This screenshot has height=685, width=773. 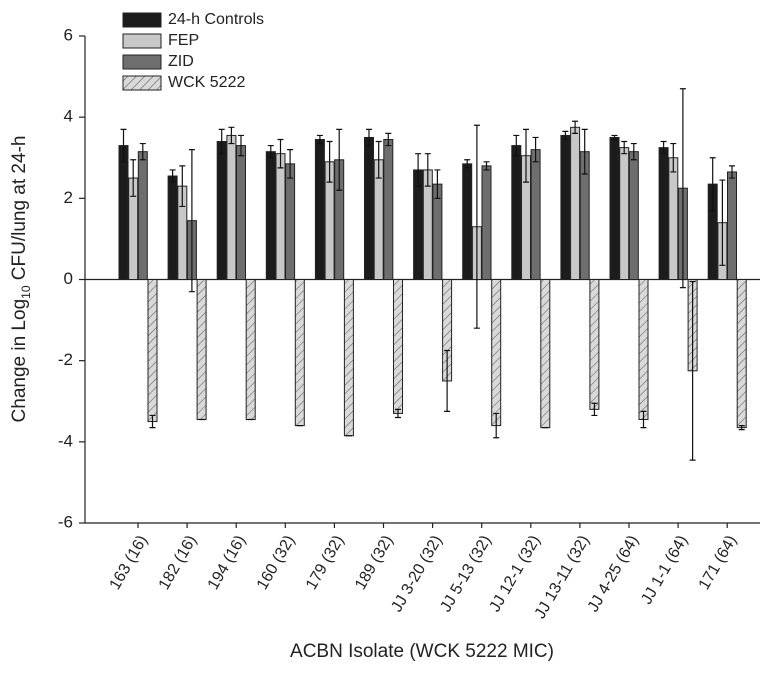 I want to click on y-label-part: Change in Log, so click(x=19, y=361).